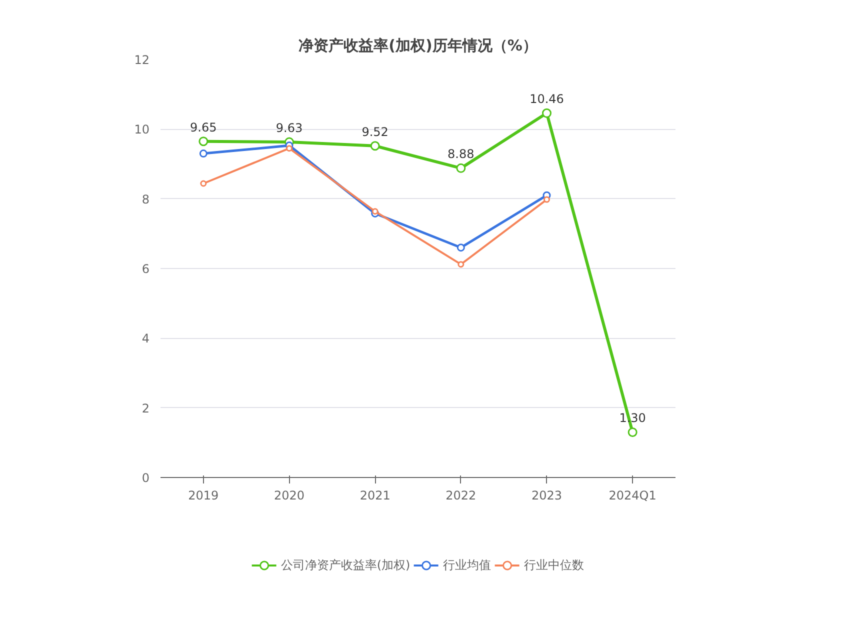 The width and height of the screenshot is (850, 637). What do you see at coordinates (203, 127) in the screenshot?
I see `data-label: 9.65` at bounding box center [203, 127].